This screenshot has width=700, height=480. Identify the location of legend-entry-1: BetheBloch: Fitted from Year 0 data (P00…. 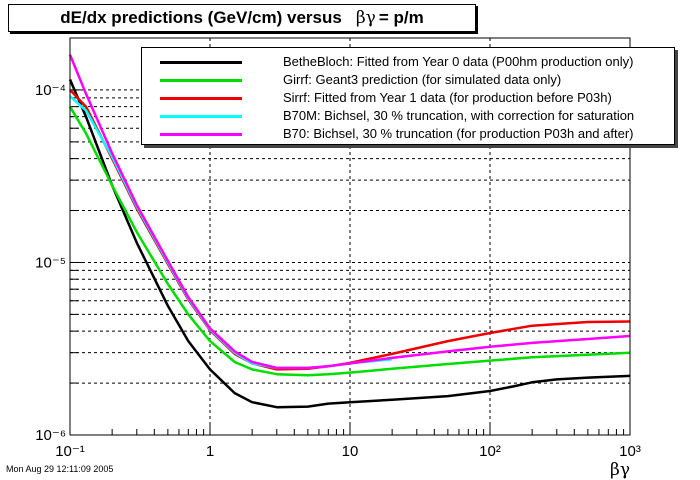
(408, 62).